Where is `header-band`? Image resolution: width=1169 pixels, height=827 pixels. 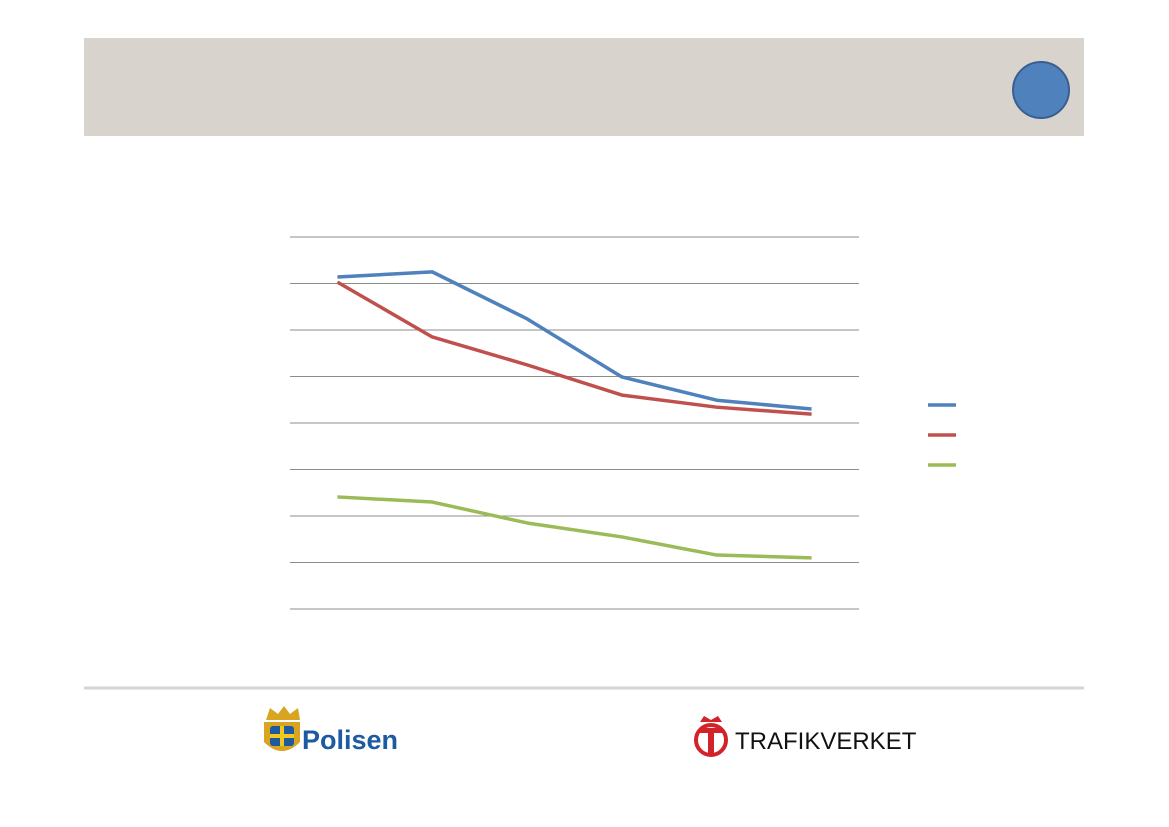 header-band is located at coordinates (584, 87).